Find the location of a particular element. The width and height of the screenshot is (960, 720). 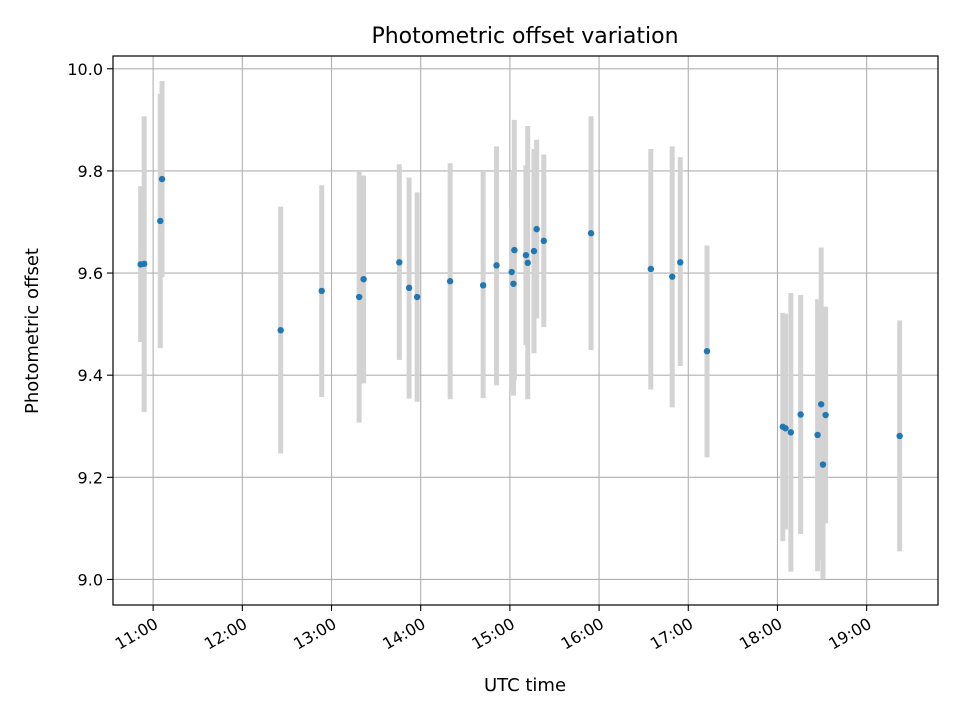

y-tick-label: 9.6 is located at coordinates (90, 273).